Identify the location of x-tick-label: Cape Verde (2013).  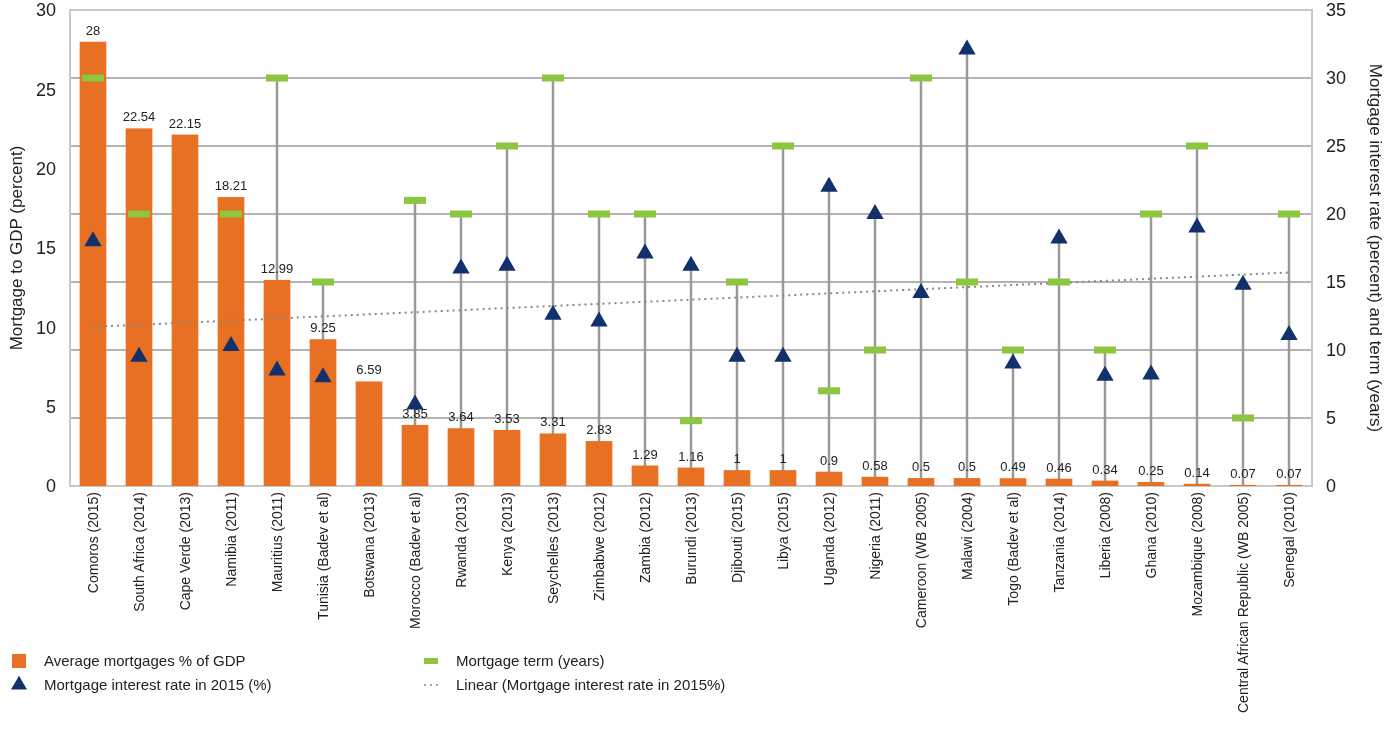
(184, 551).